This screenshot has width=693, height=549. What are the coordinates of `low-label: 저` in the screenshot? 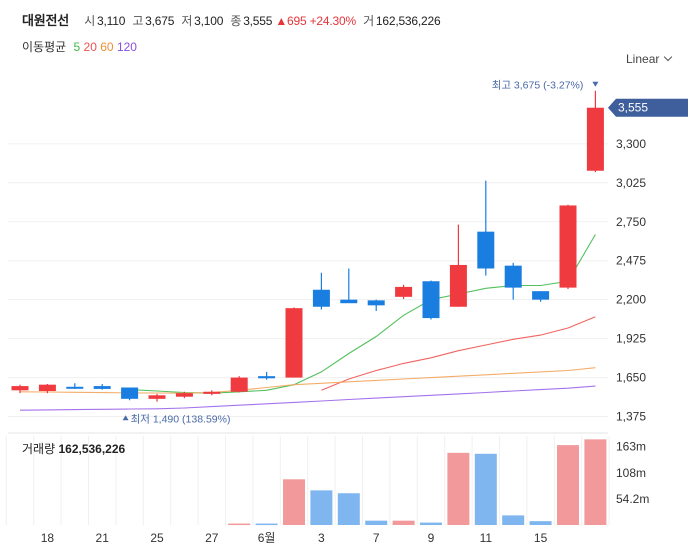 It's located at (187, 21).